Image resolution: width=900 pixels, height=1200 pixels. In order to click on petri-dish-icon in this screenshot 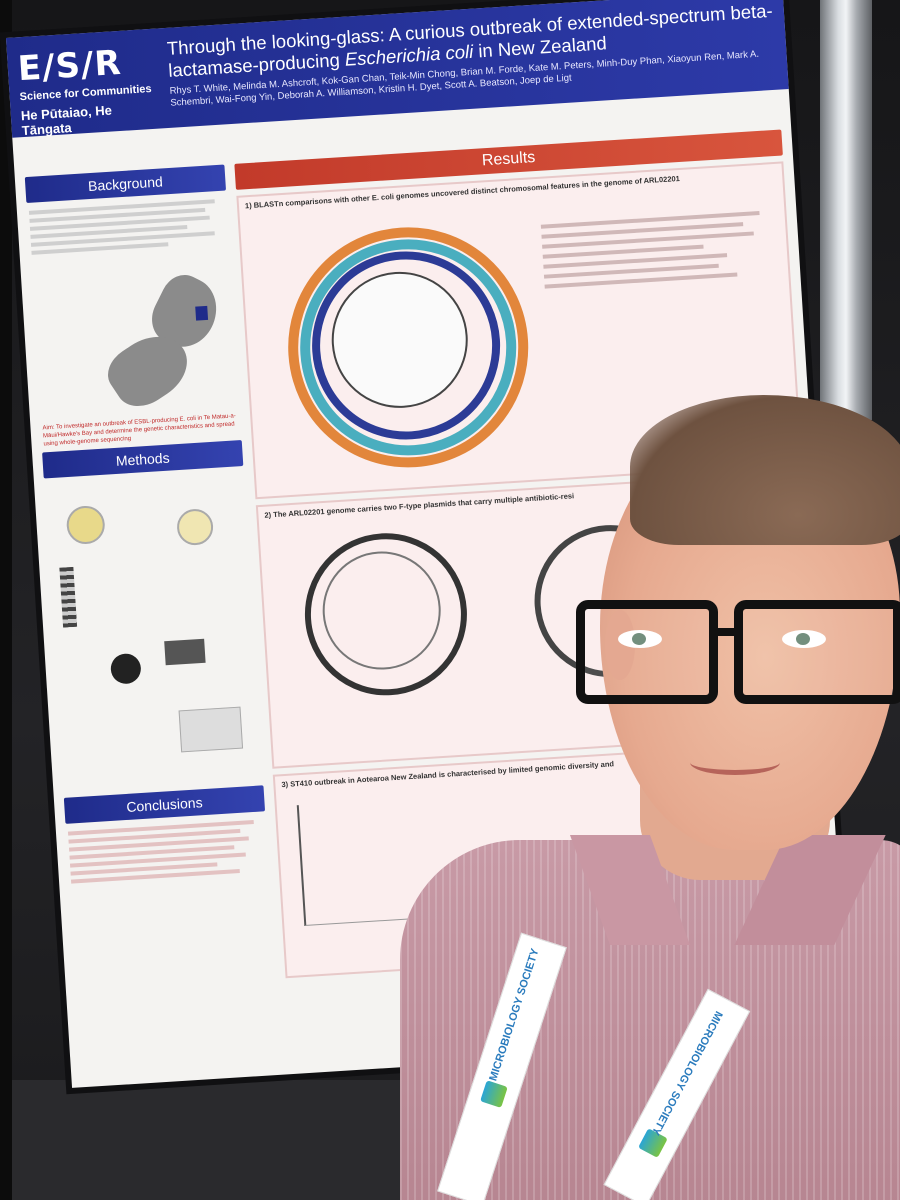, I will do `click(85, 525)`.